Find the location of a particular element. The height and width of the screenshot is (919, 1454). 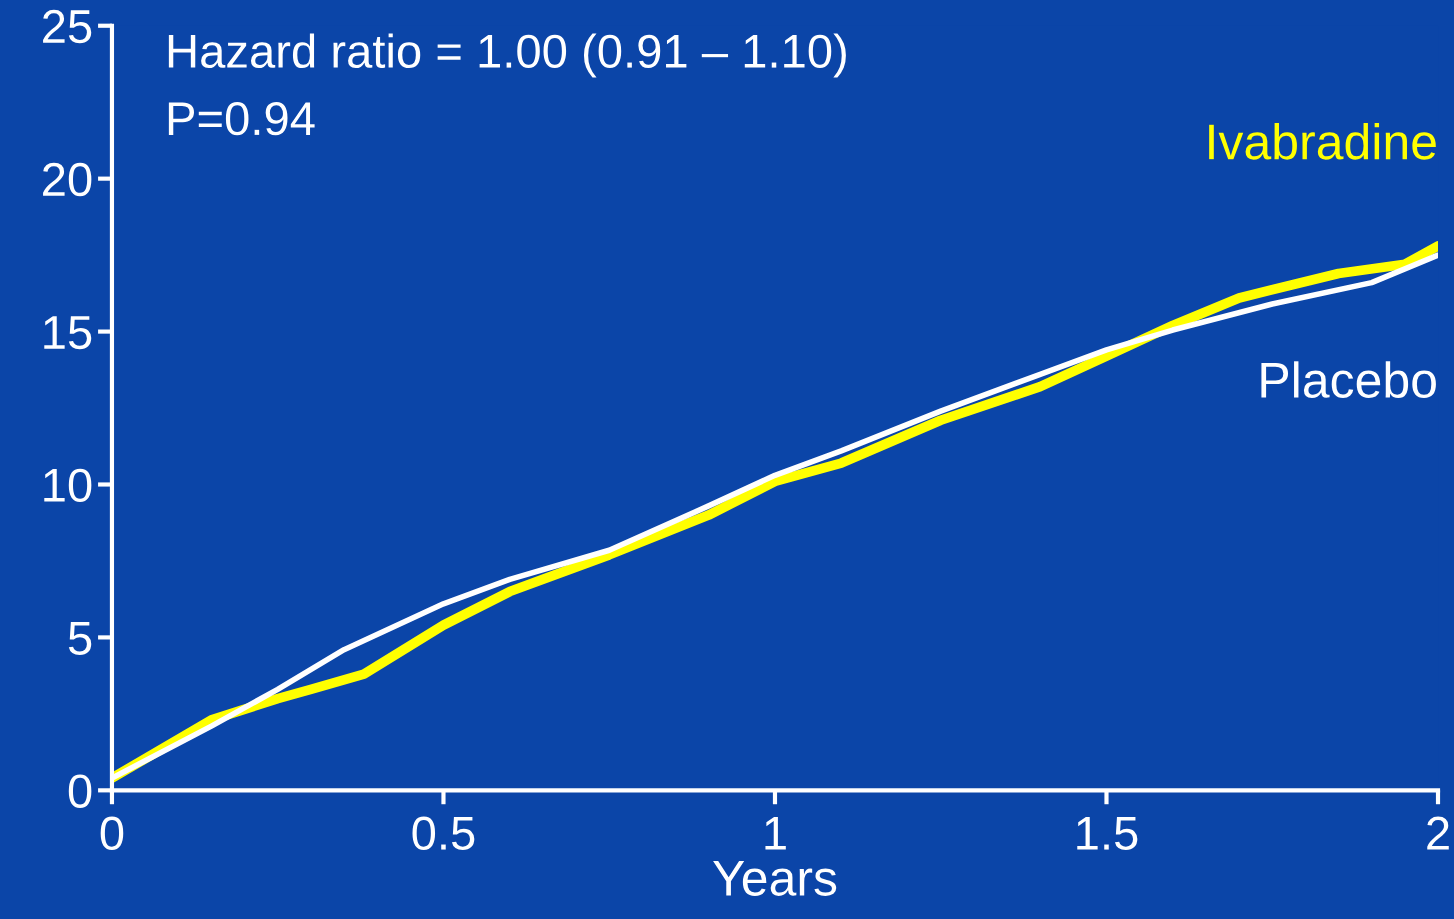

x-tick-label: 1.5 is located at coordinates (1107, 834).